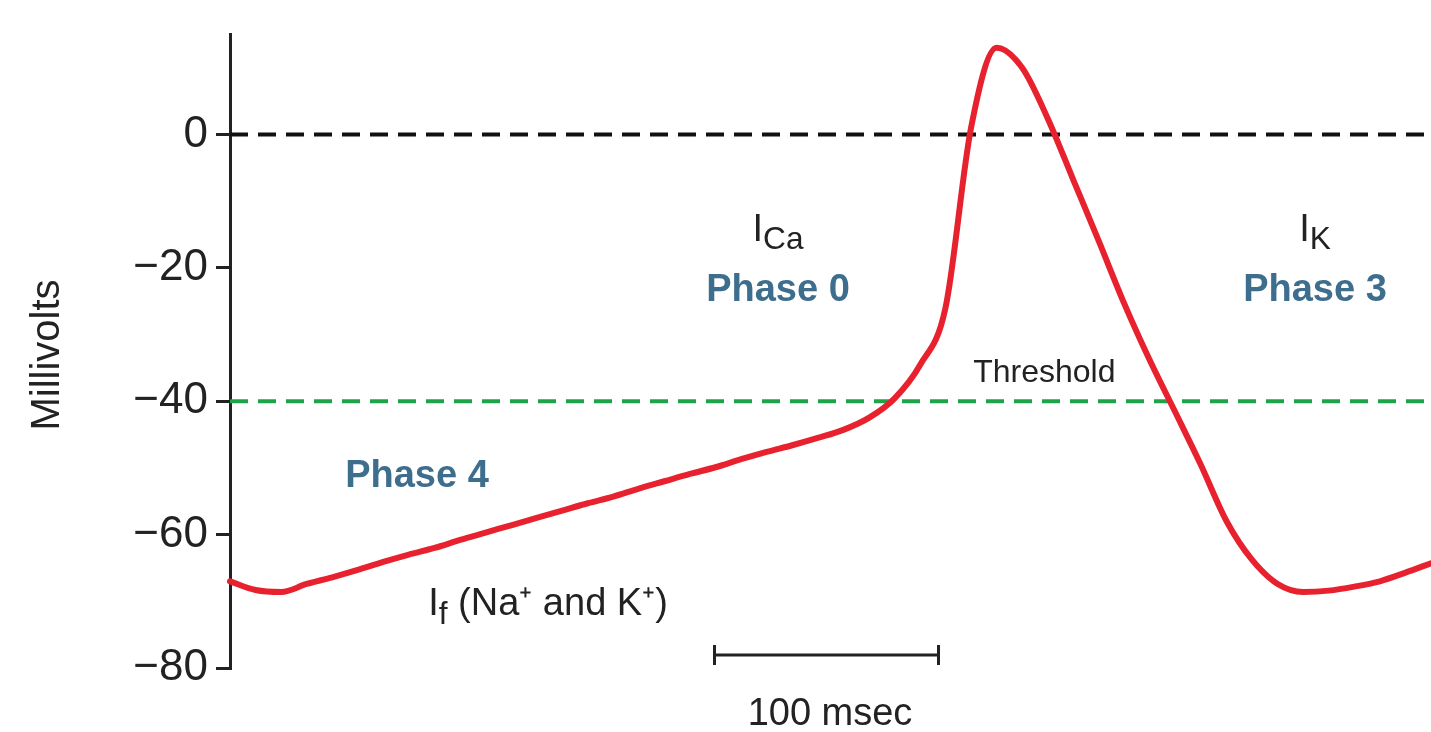 This screenshot has height=732, width=1431. What do you see at coordinates (778, 232) in the screenshot?
I see `annotation: I$_{Ca}$` at bounding box center [778, 232].